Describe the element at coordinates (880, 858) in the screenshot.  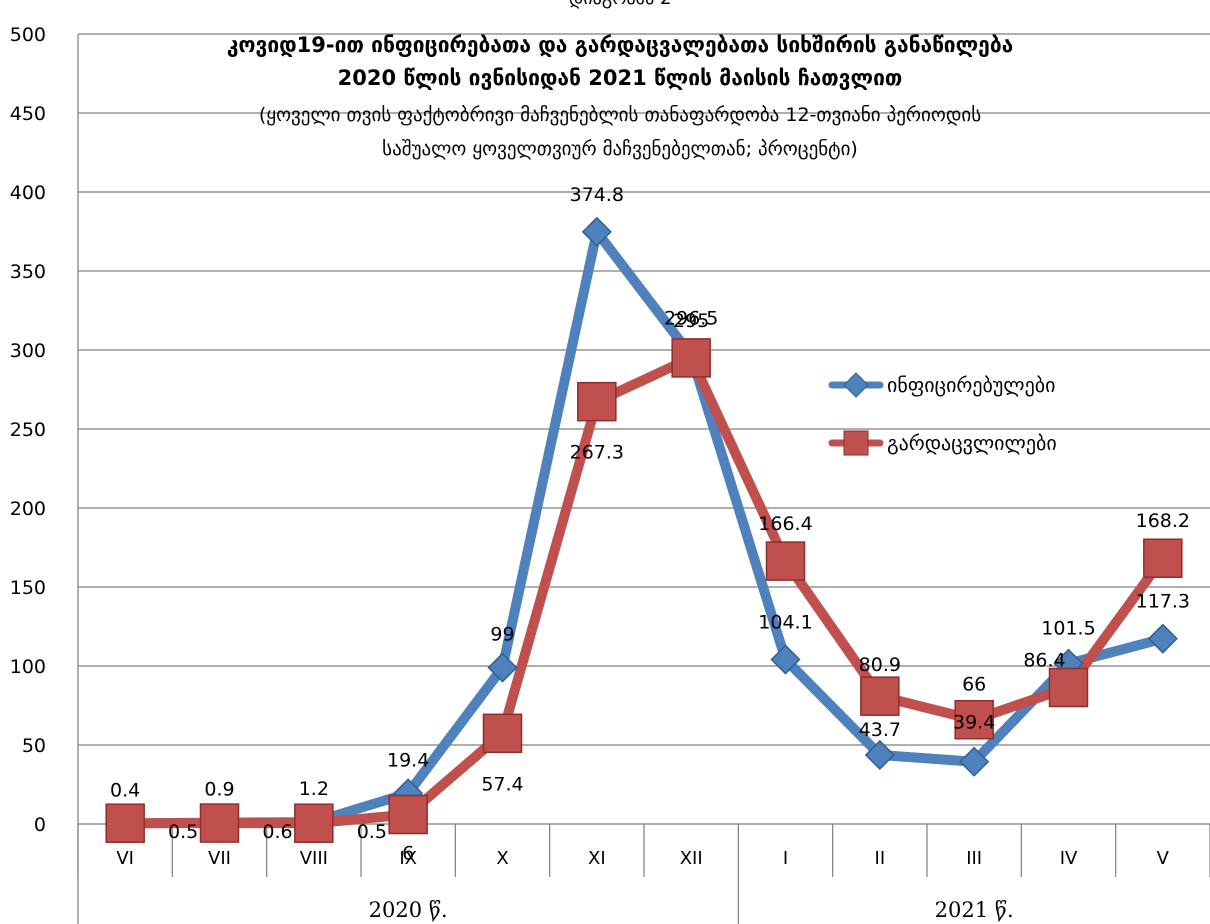
I see `x-tick-II: II` at that location.